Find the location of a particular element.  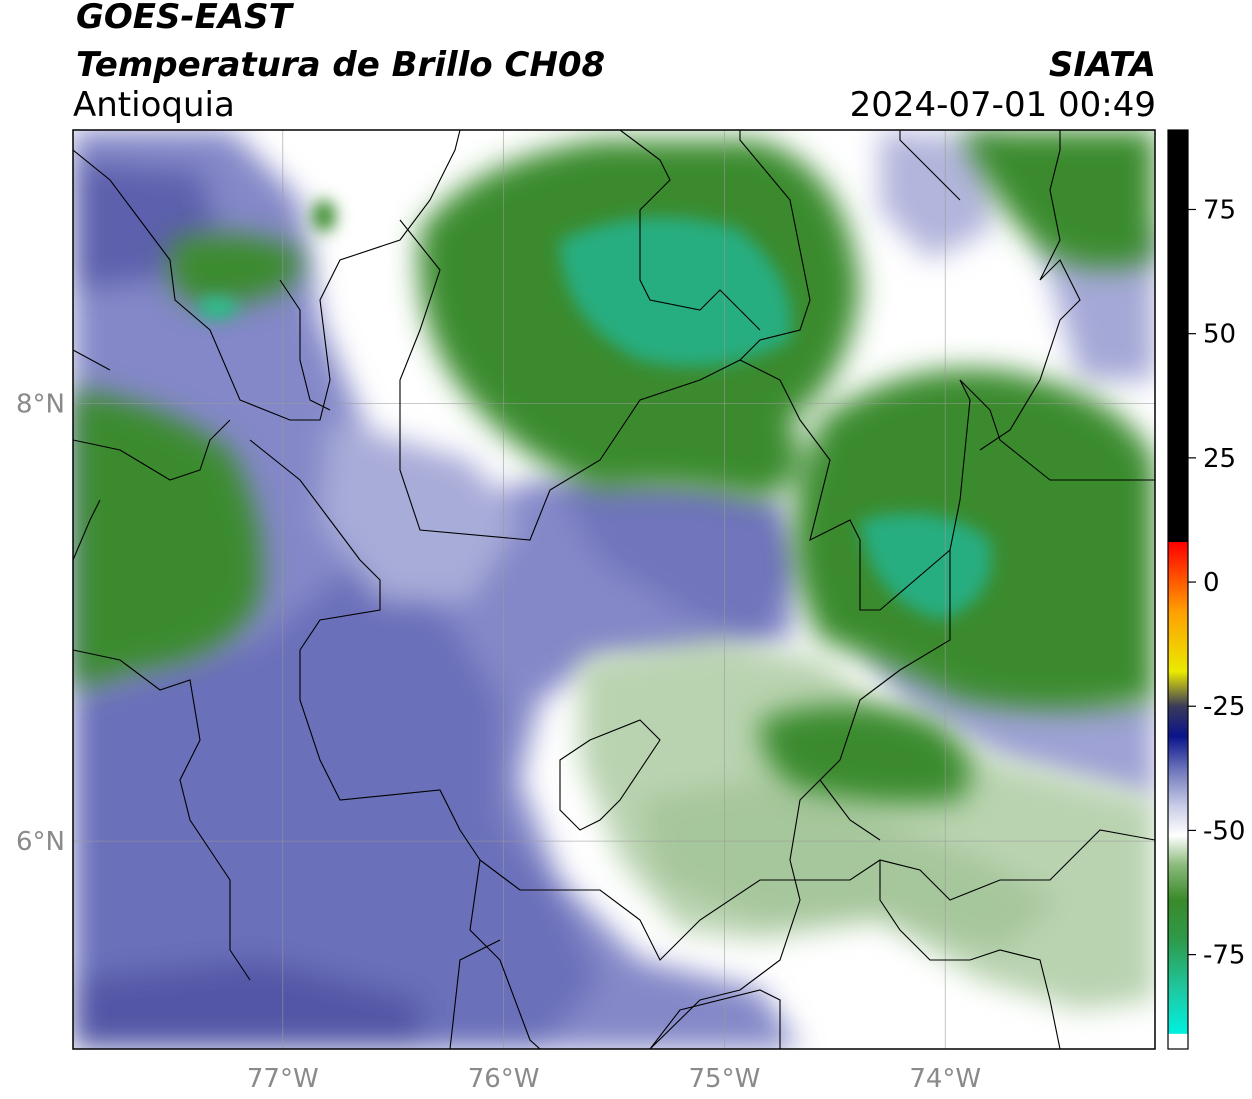

datetime-label: 2024-07-01 00:49 is located at coordinates (1002, 105).